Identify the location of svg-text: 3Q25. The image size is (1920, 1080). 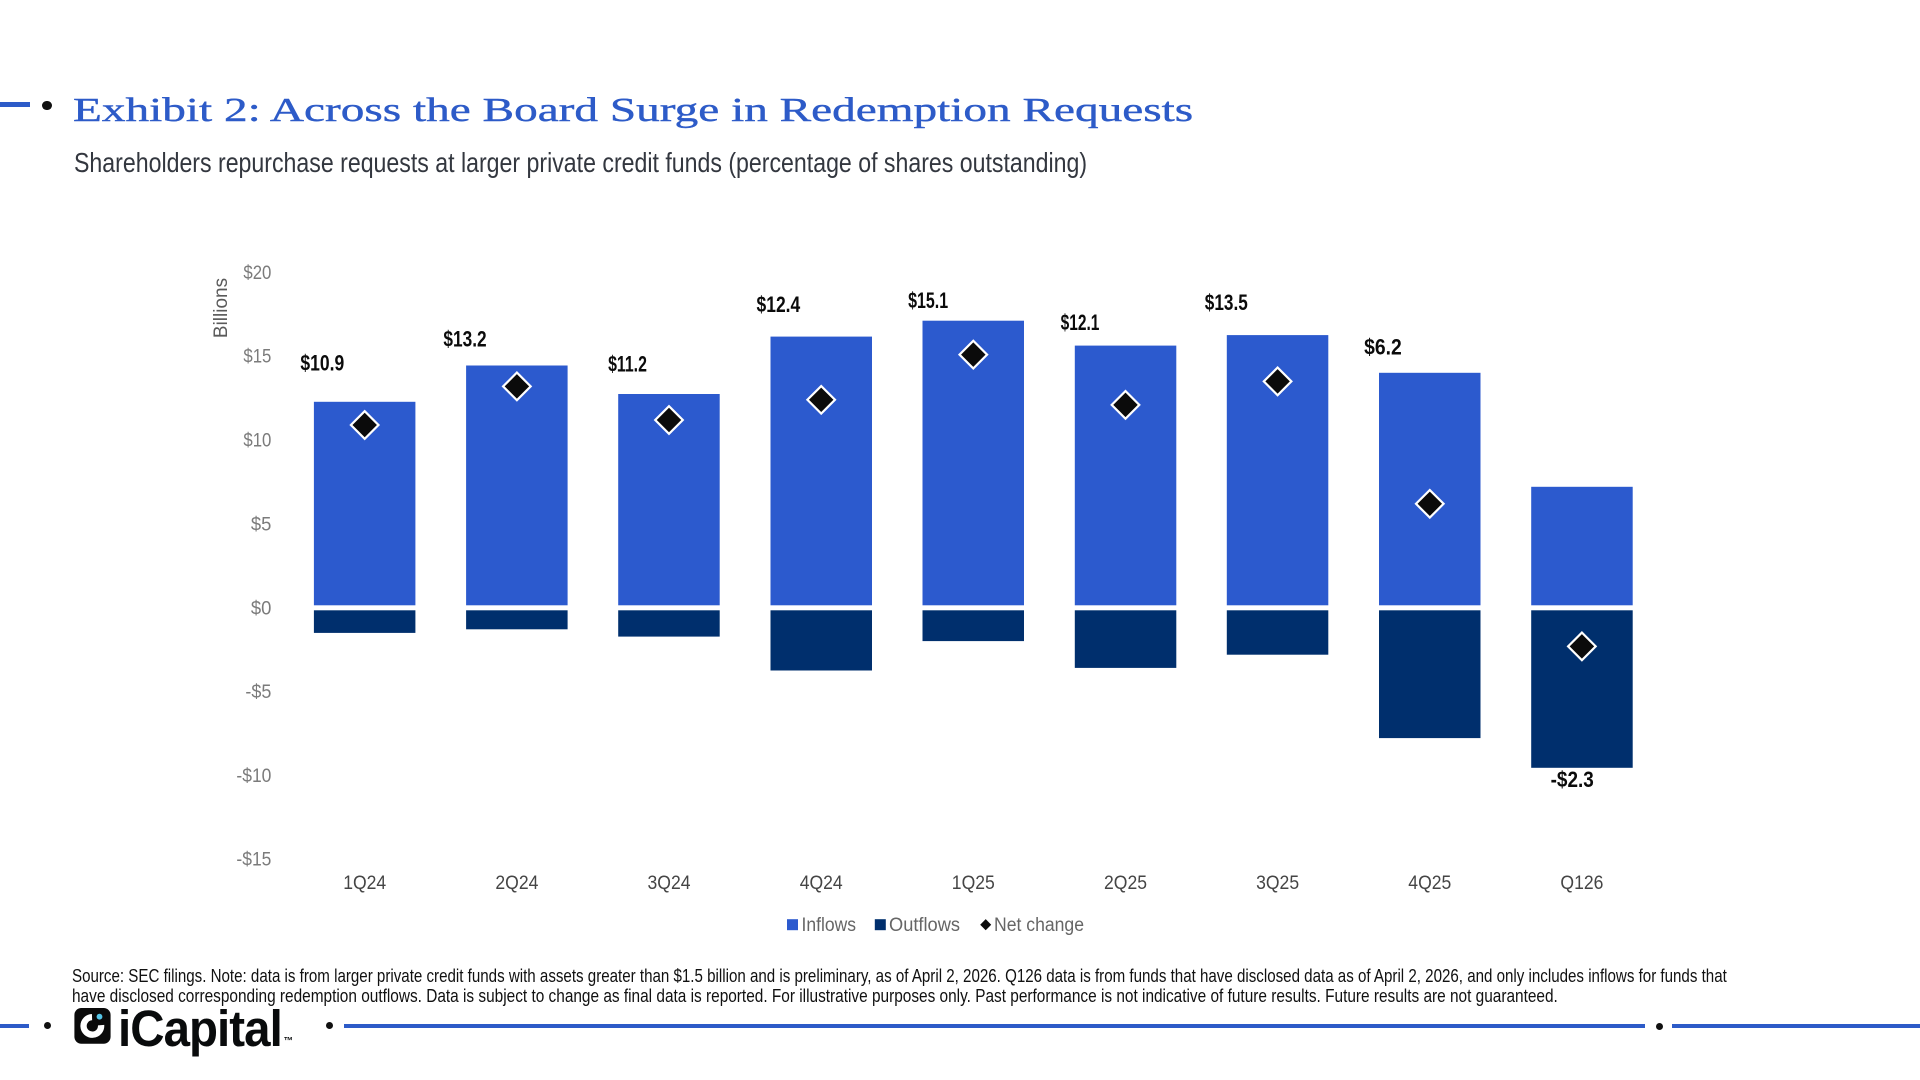
(1277, 883).